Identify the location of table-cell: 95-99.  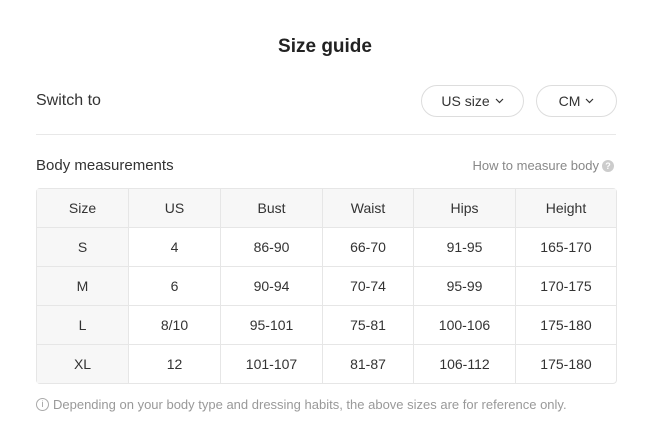
(465, 286).